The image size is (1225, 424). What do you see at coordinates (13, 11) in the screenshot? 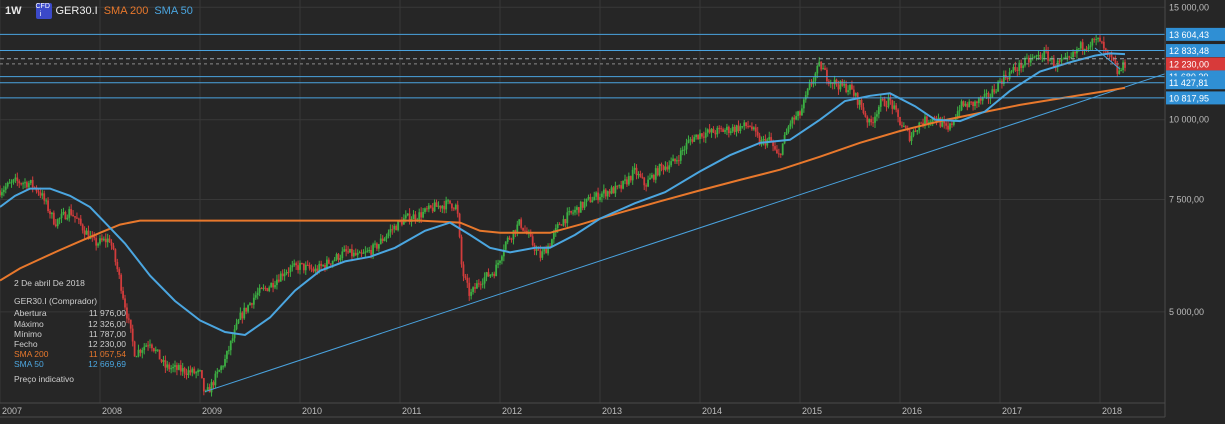
I see `timeframe-label: 1W` at bounding box center [13, 11].